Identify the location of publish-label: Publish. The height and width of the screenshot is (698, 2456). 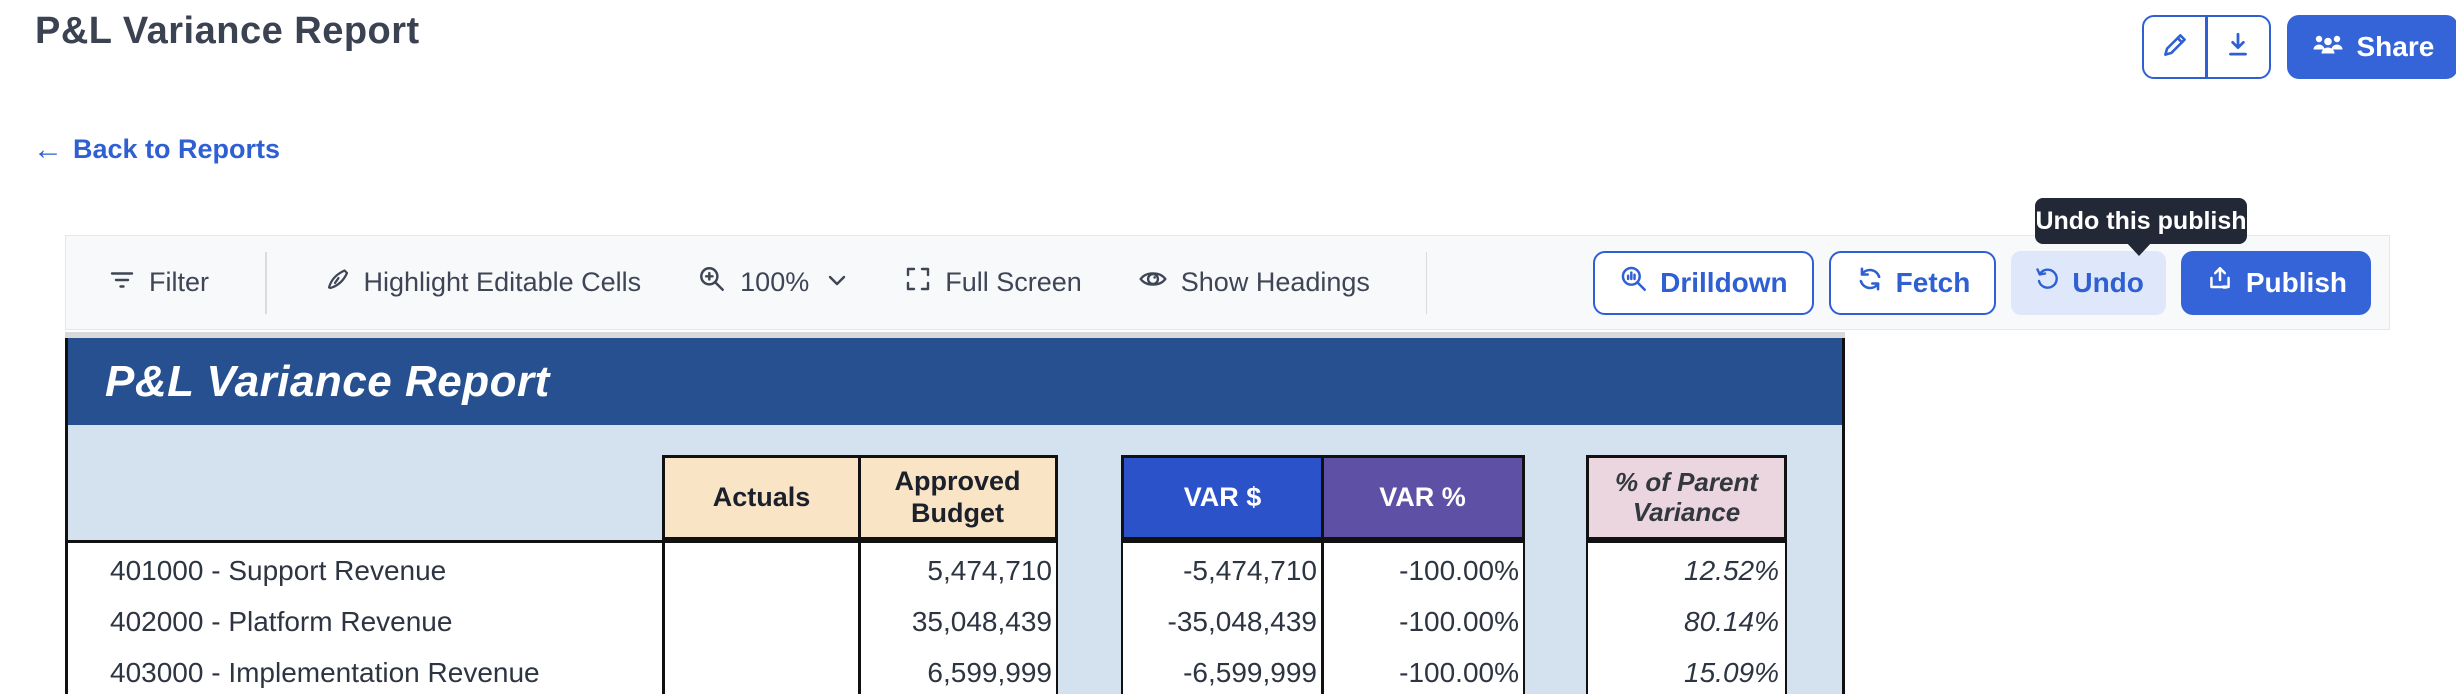
(2296, 283).